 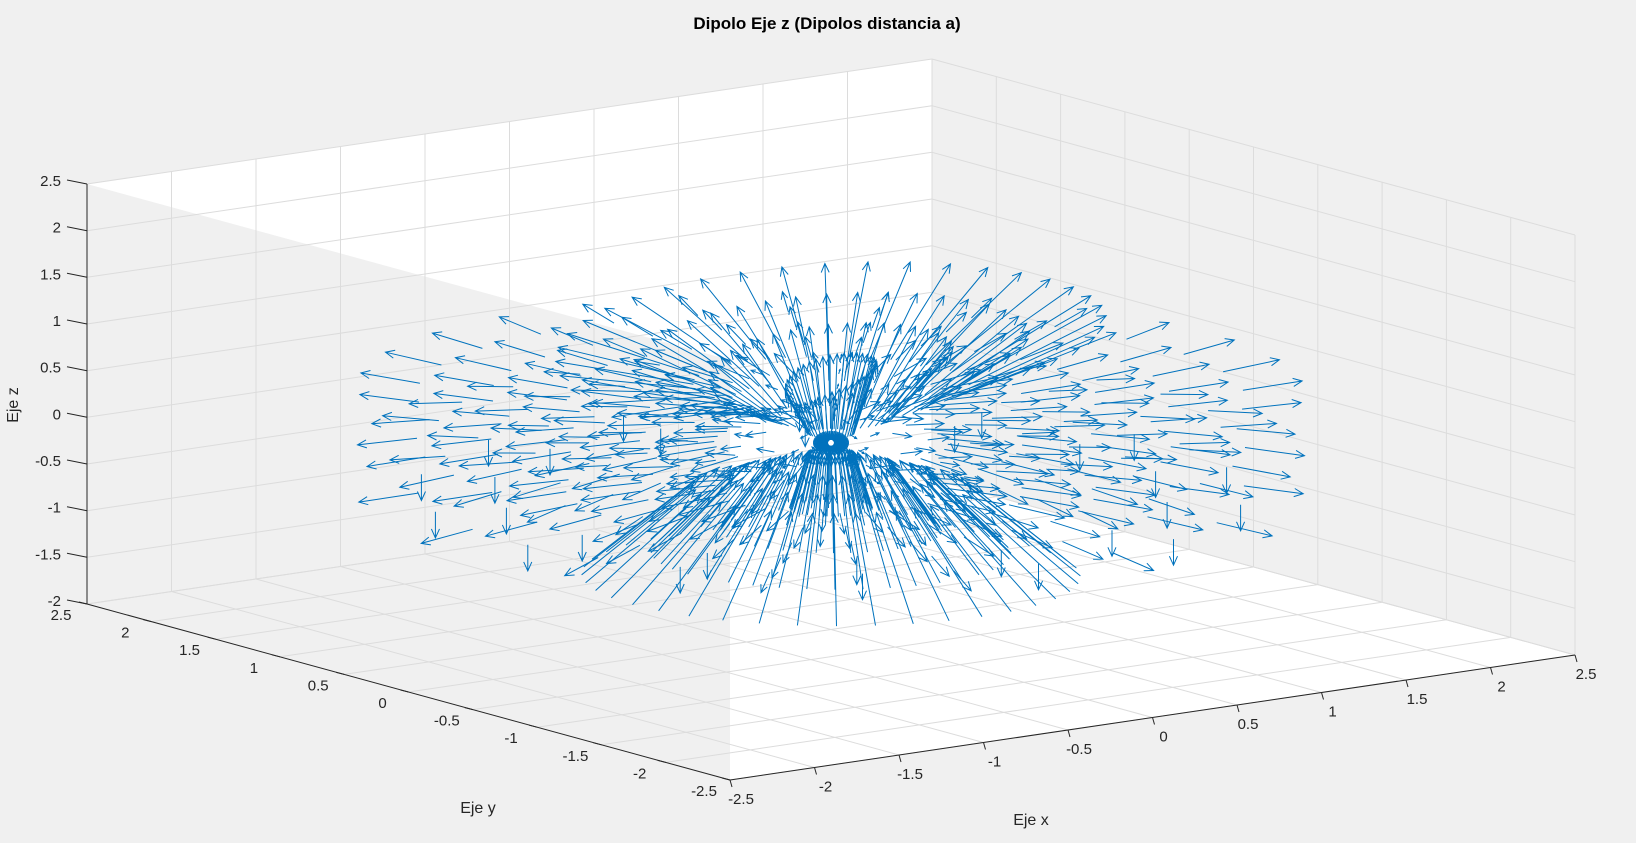 I want to click on y-tick-label: 0.5, so click(x=318, y=685).